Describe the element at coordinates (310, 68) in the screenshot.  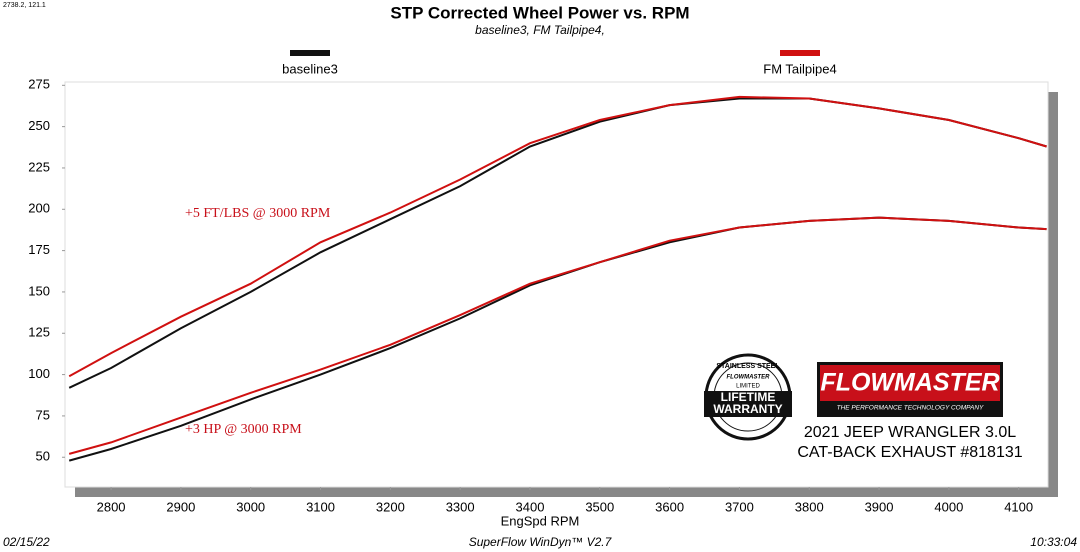
I see `legend-label: baseline3` at that location.